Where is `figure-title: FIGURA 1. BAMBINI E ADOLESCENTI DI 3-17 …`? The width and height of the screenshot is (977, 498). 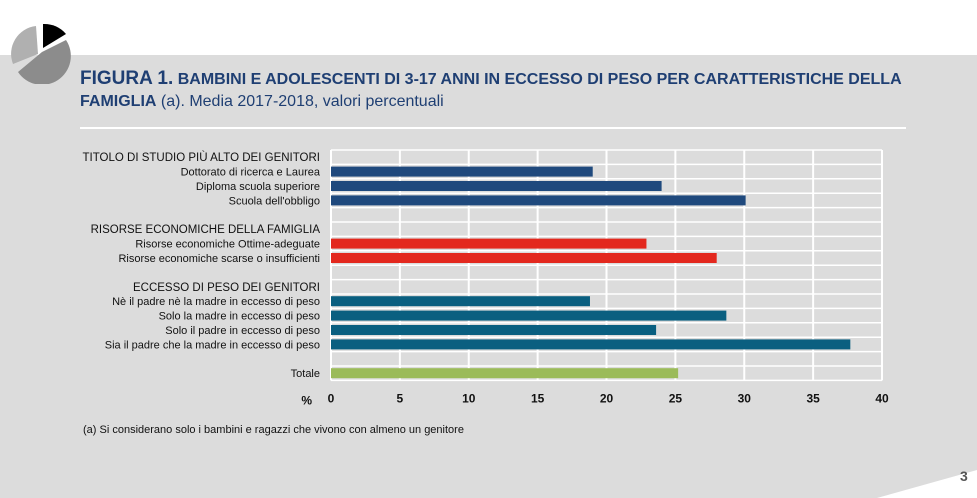
figure-title: FIGURA 1. BAMBINI E ADOLESCENTI DI 3-17 … is located at coordinates (510, 90).